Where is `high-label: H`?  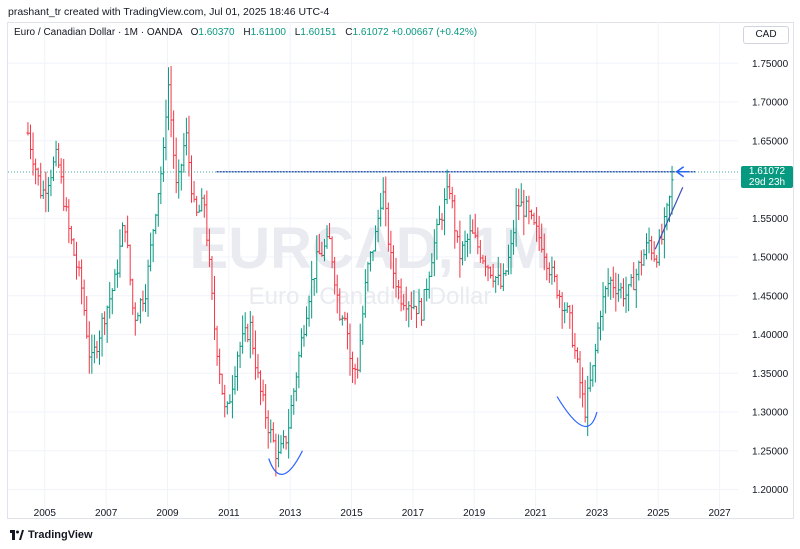
high-label: H is located at coordinates (247, 32).